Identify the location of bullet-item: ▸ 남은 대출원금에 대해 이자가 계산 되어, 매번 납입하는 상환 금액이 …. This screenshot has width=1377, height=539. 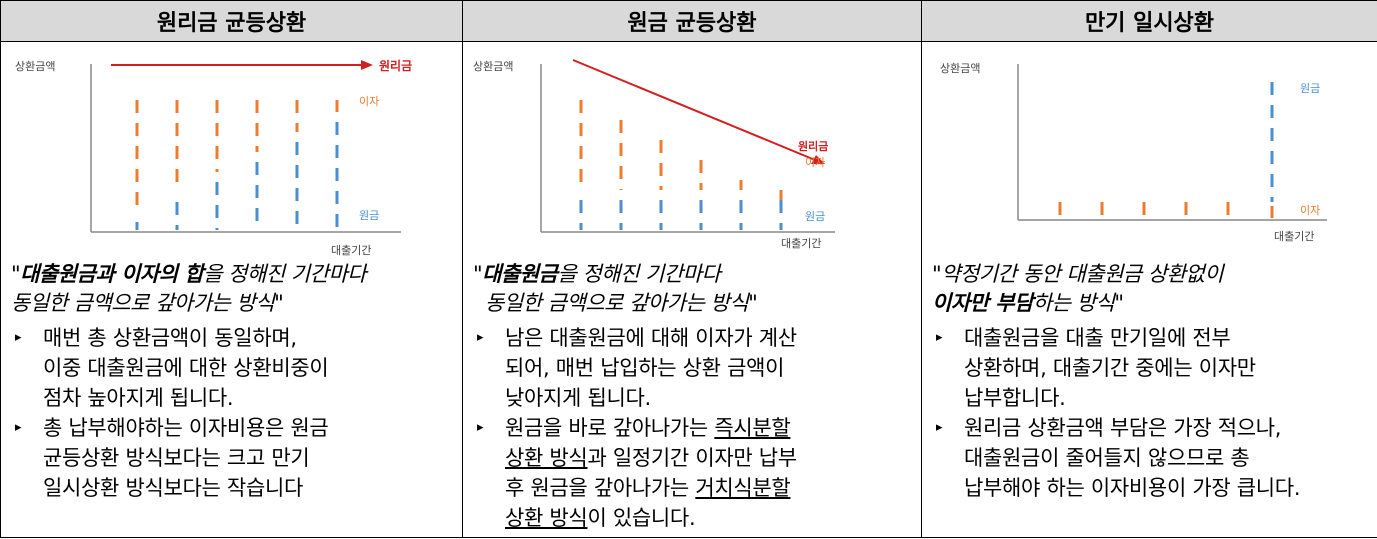
(637, 368).